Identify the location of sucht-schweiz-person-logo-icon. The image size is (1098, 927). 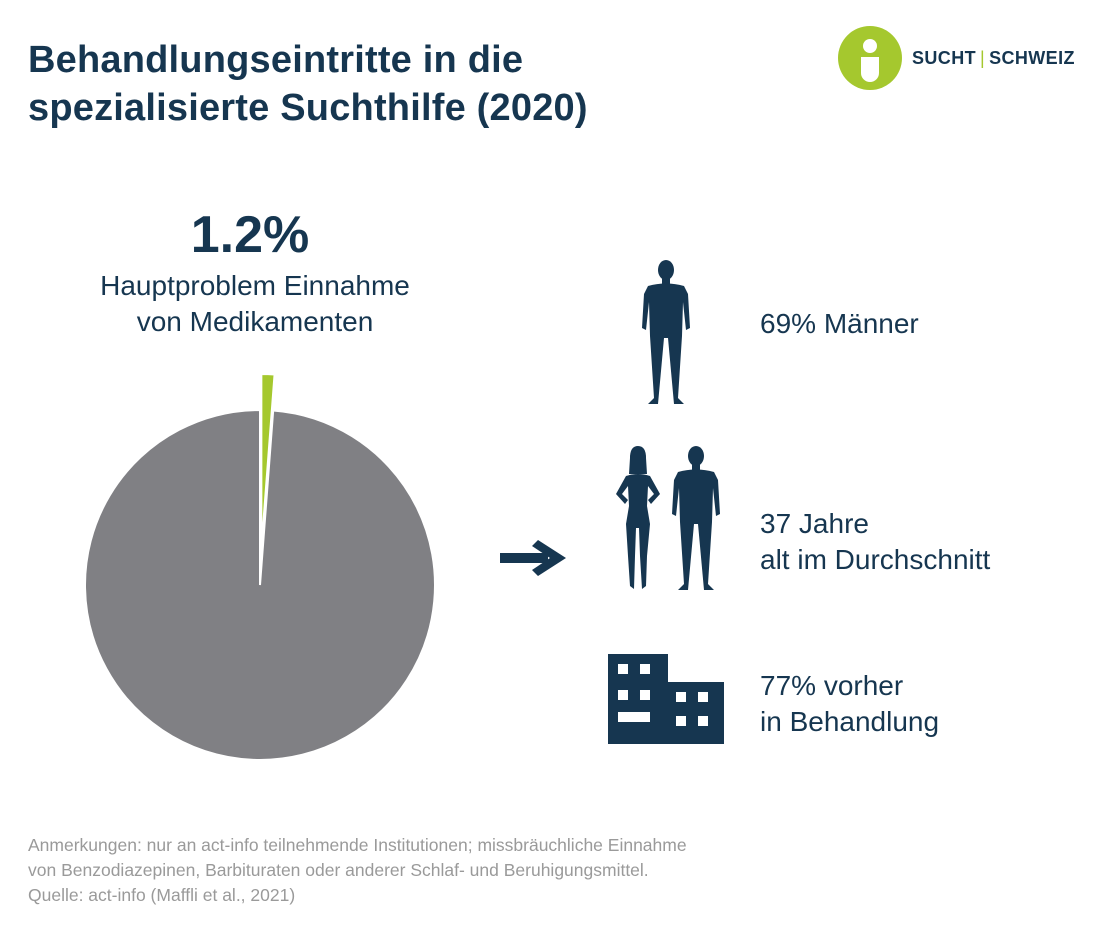
(870, 58).